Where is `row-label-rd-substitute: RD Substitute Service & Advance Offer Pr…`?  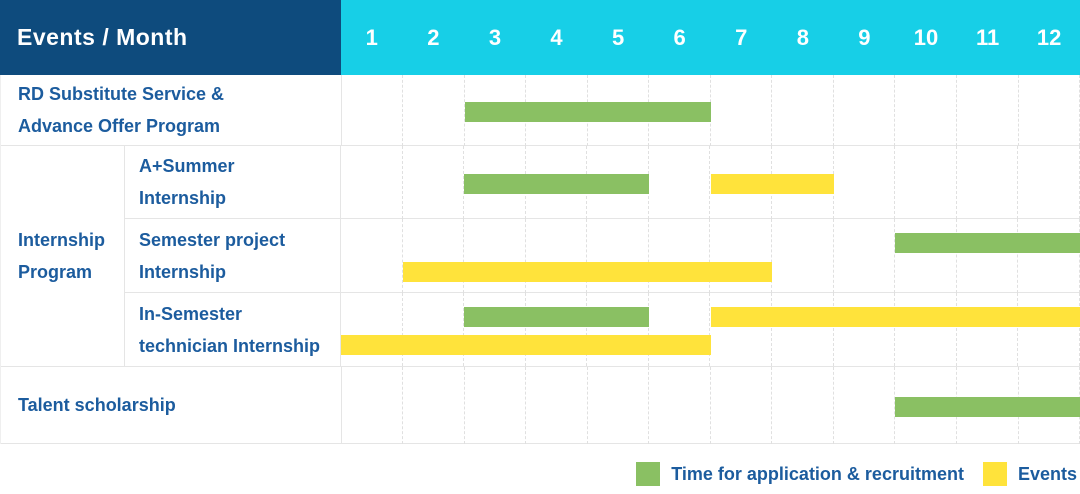 row-label-rd-substitute: RD Substitute Service & Advance Offer Pr… is located at coordinates (171, 110).